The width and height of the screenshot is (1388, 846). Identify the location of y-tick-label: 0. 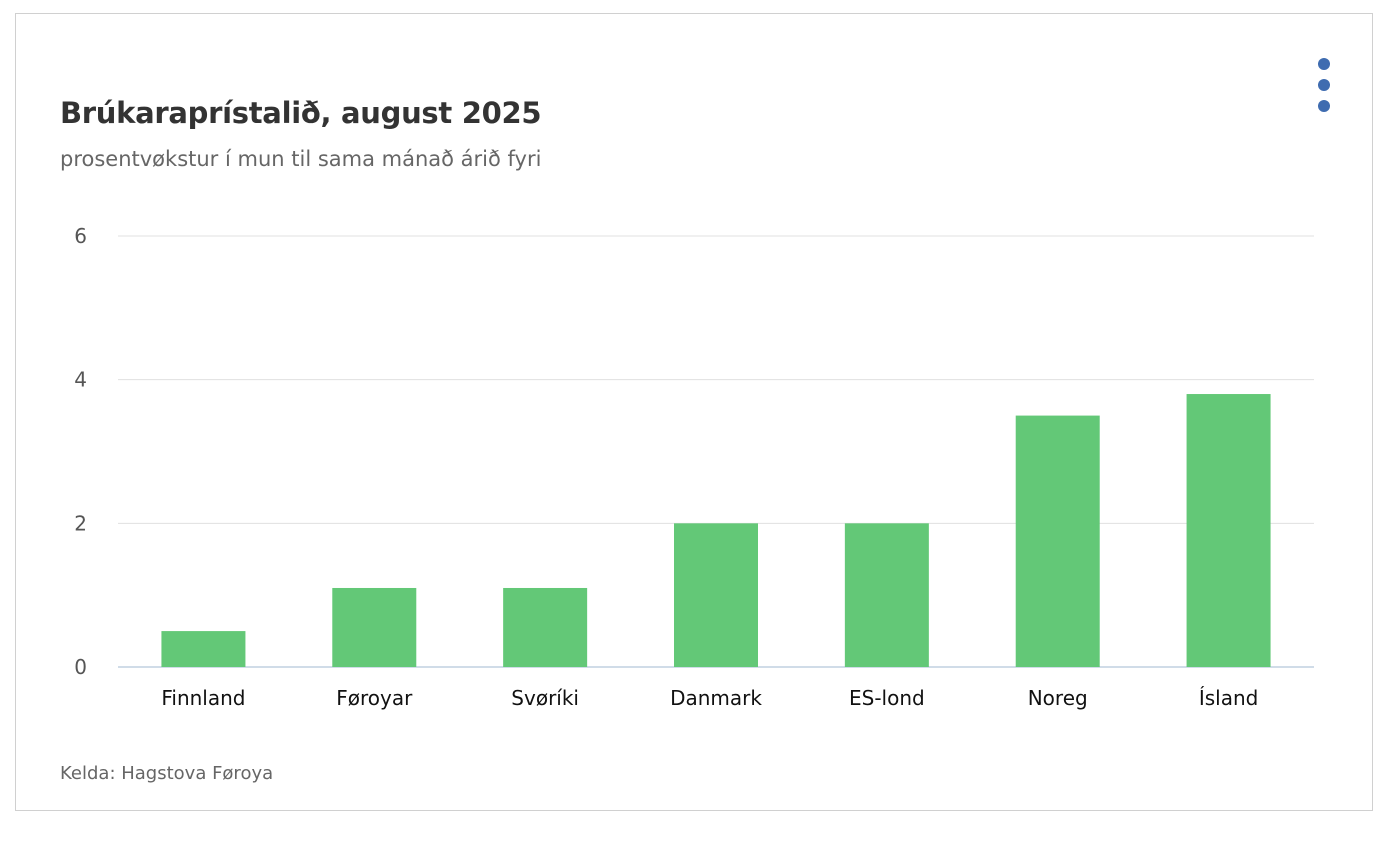
(80, 667).